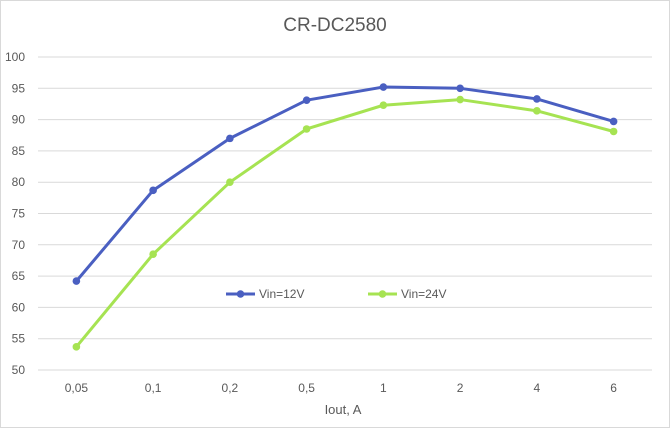  Describe the element at coordinates (334, 25) in the screenshot. I see `chart-title: CR-DC2580` at that location.